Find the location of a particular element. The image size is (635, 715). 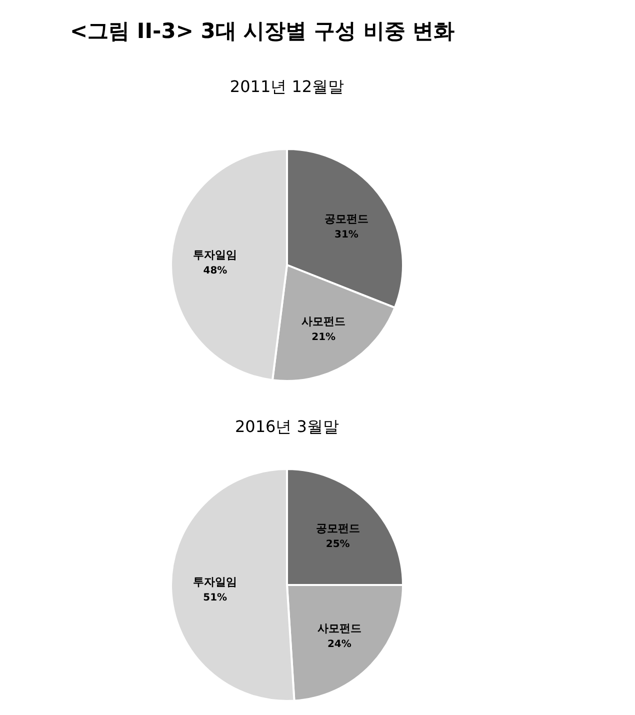

data-label: 25% is located at coordinates (338, 544).